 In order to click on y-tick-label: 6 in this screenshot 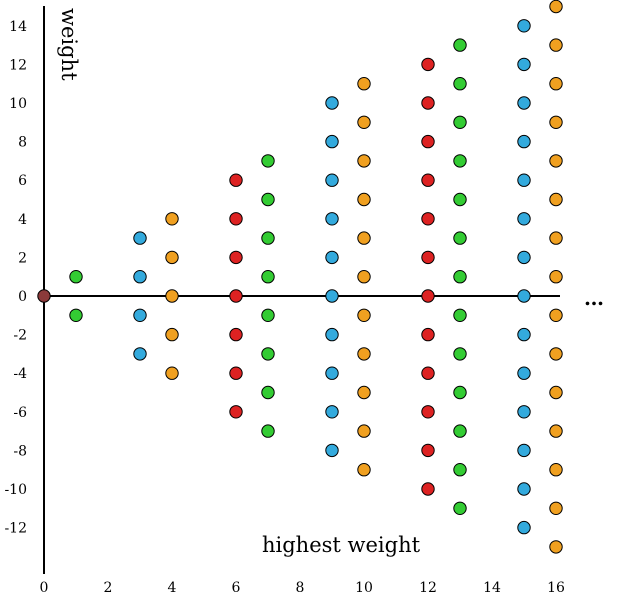, I will do `click(22, 181)`.